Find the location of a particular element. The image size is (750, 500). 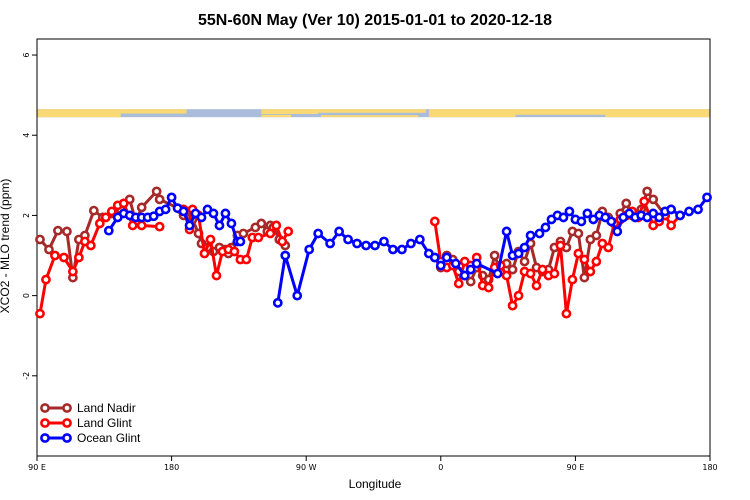

legend-label: Ocean Glint is located at coordinates (109, 438).